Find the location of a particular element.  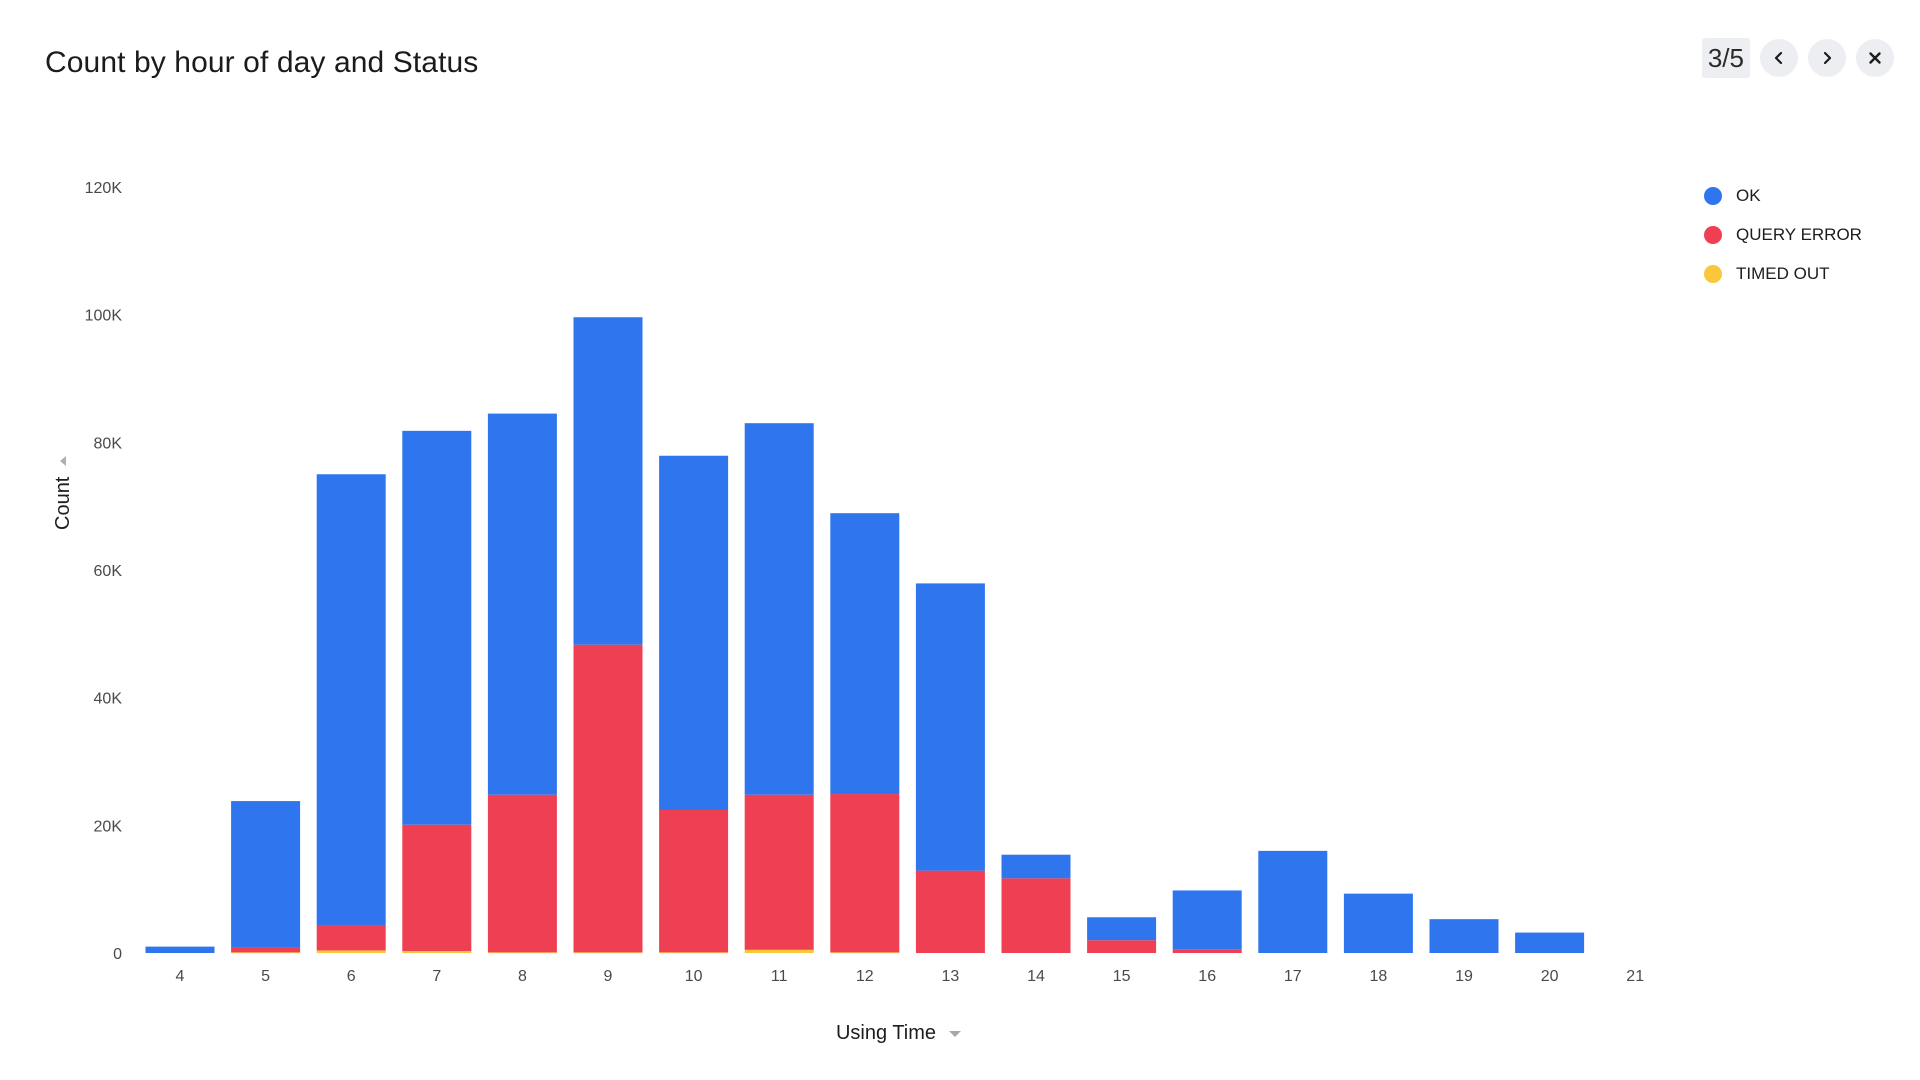

y-tick-label: 0 is located at coordinates (117, 954).